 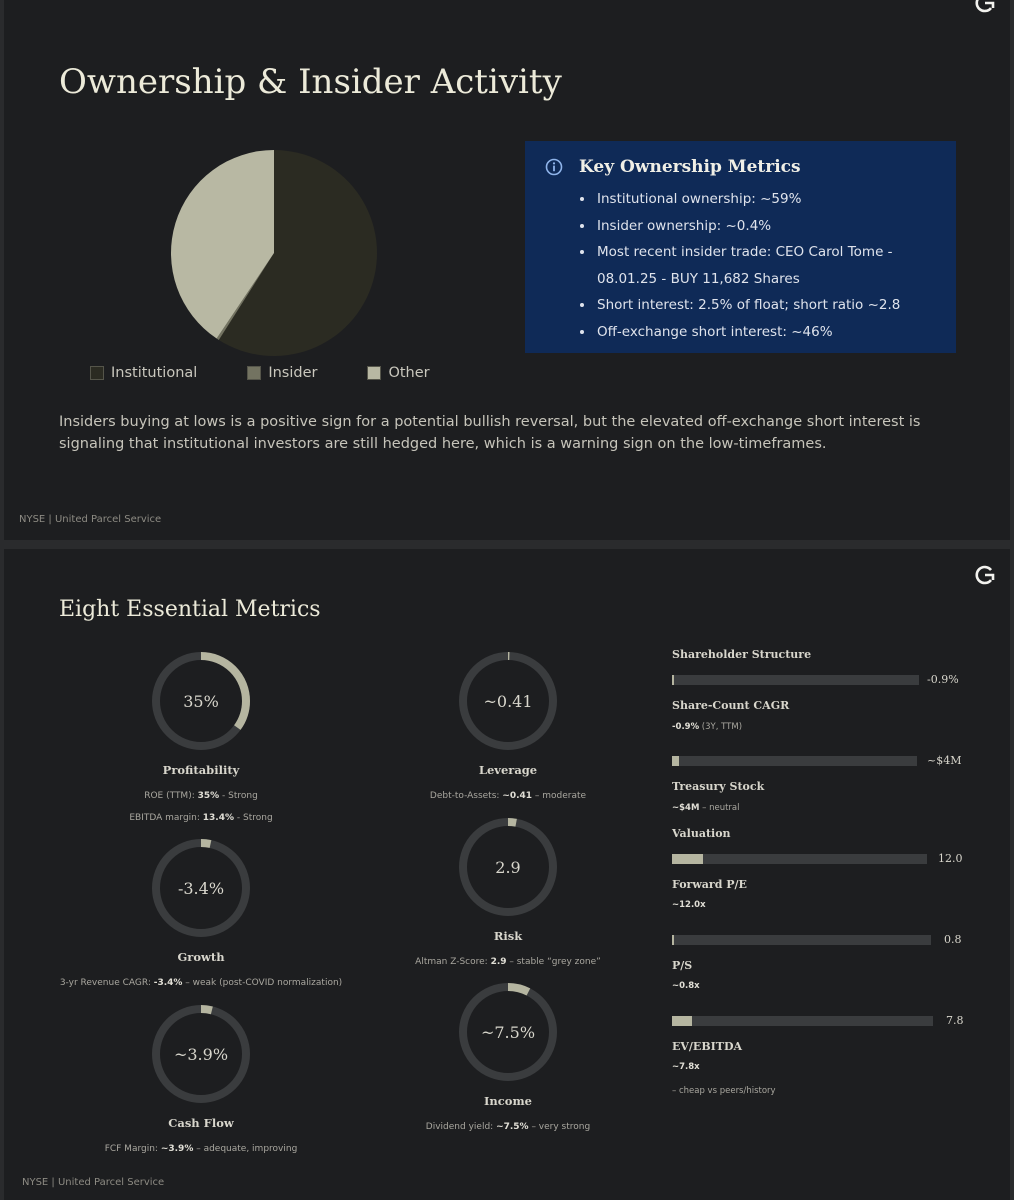 What do you see at coordinates (201, 770) in the screenshot?
I see `metric-label: Profitability` at bounding box center [201, 770].